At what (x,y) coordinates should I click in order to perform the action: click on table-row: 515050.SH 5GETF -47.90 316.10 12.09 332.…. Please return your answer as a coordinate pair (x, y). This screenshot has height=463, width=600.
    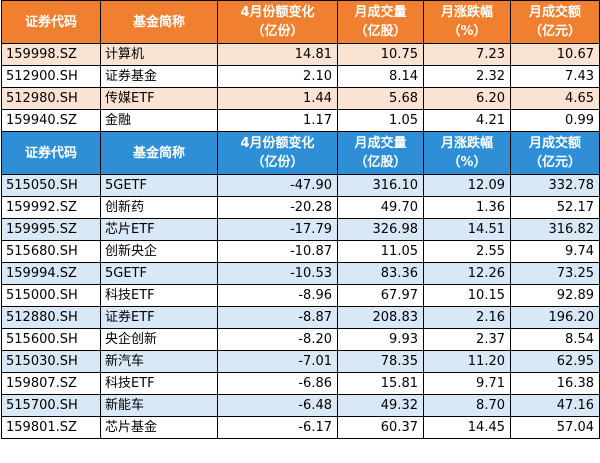
    Looking at the image, I should click on (300, 185).